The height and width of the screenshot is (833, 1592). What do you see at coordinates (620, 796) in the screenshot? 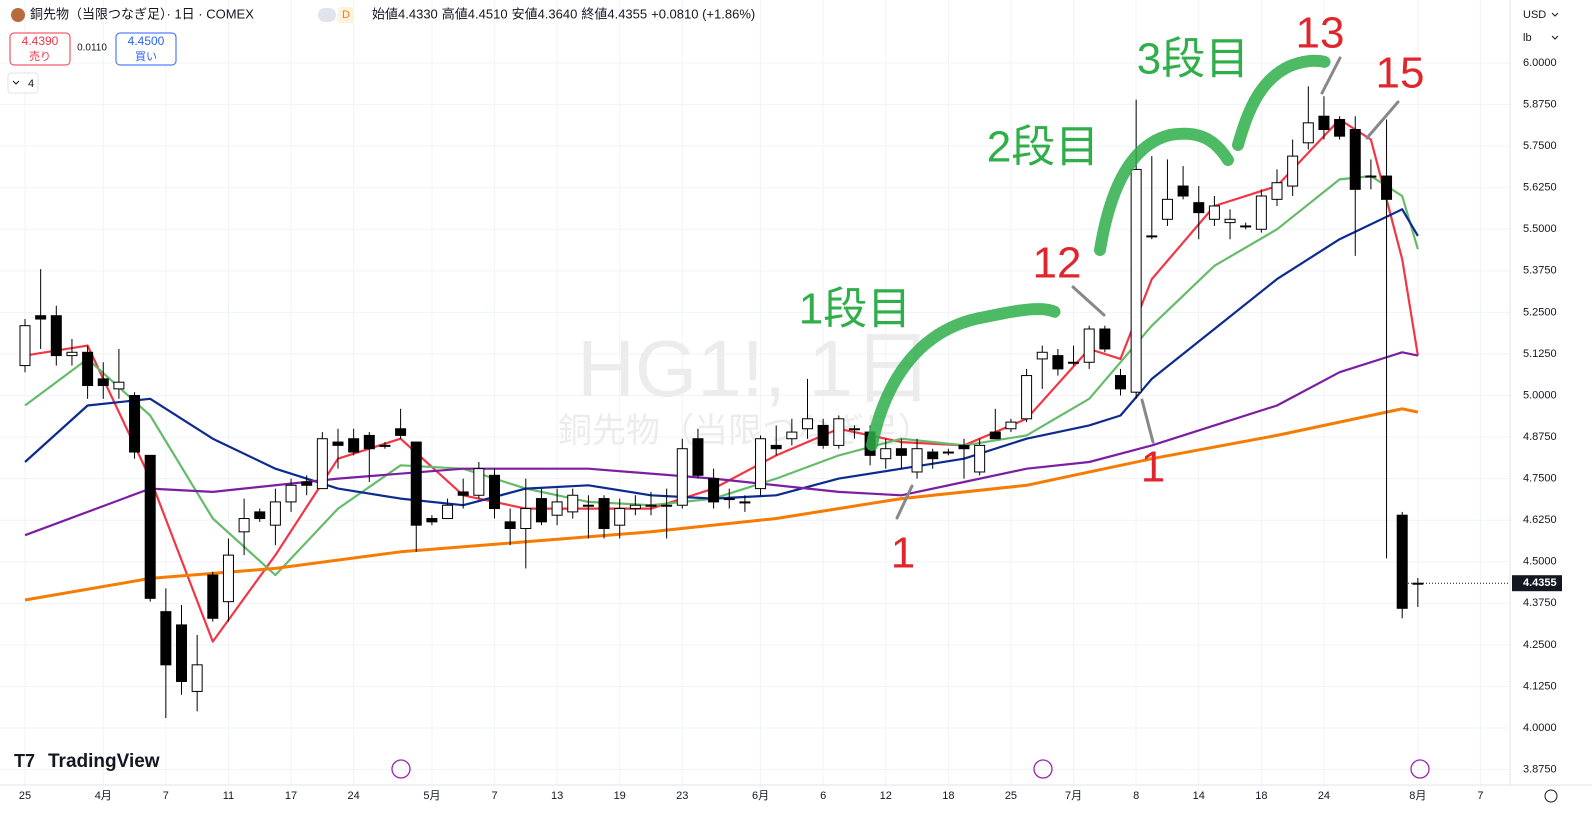
I see `x-tick-label: 19` at bounding box center [620, 796].